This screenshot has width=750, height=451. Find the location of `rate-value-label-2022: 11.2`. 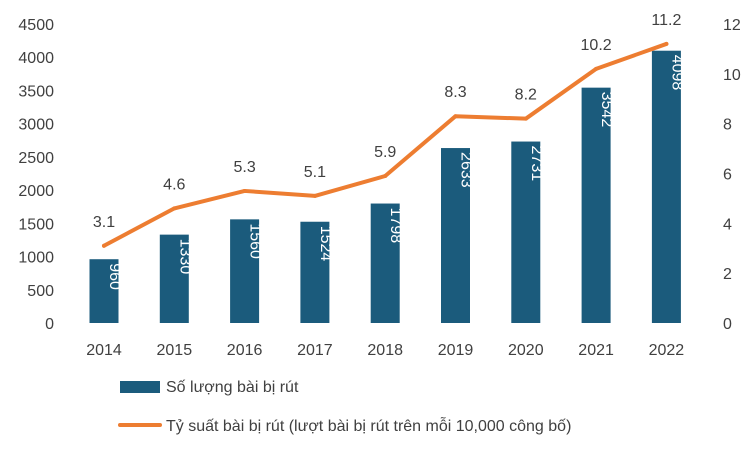

rate-value-label-2022: 11.2 is located at coordinates (666, 20).